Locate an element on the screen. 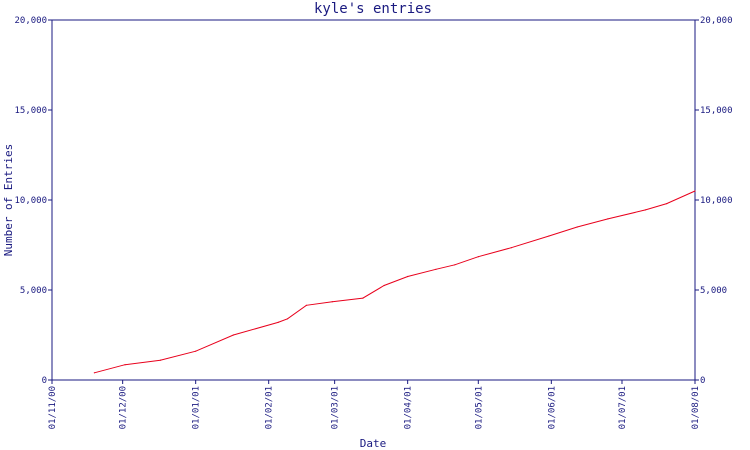 The height and width of the screenshot is (450, 750). x-tick-label: 01/12/00 is located at coordinates (124, 407).